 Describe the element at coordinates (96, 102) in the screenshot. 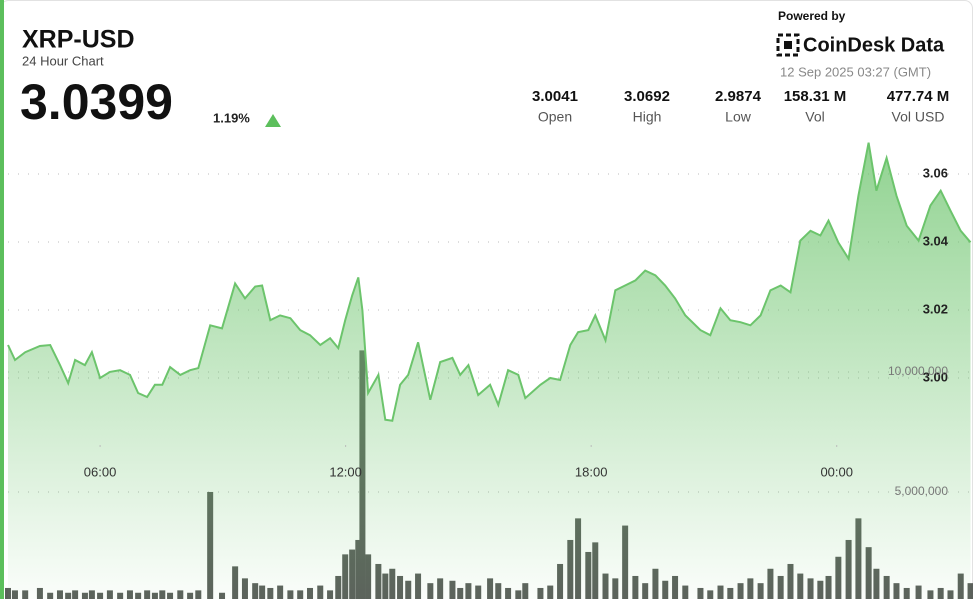

I see `price: 3.0399` at that location.